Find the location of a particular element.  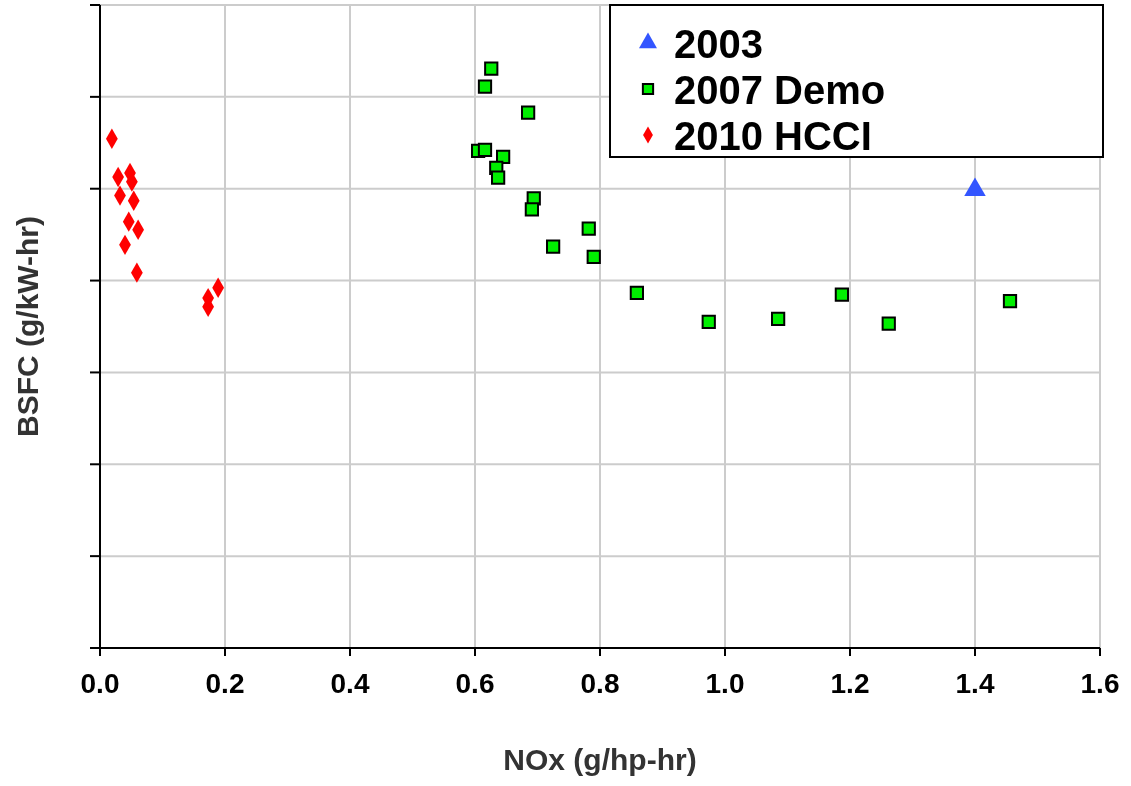

x-tick-label: 1.2 is located at coordinates (850, 683).